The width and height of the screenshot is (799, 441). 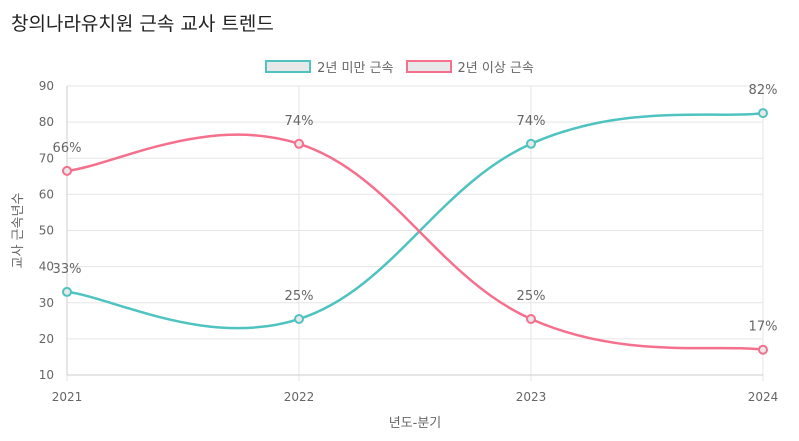 I want to click on chart-title: 창의나라유치원 근속 교사 트렌드, so click(x=142, y=24).